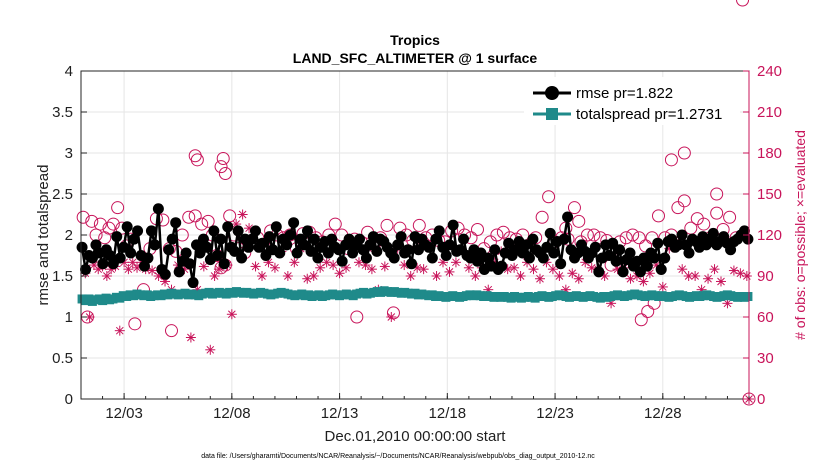 The height and width of the screenshot is (470, 830). Describe the element at coordinates (340, 413) in the screenshot. I see `x-tick-label: 12/13` at that location.